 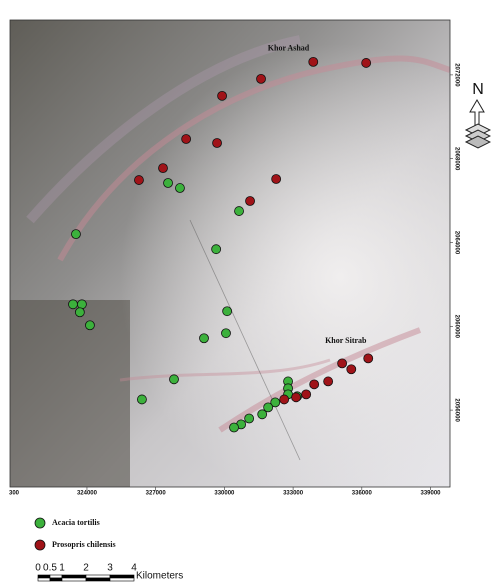 What do you see at coordinates (62, 568) in the screenshot?
I see `scale-label: 1` at bounding box center [62, 568].